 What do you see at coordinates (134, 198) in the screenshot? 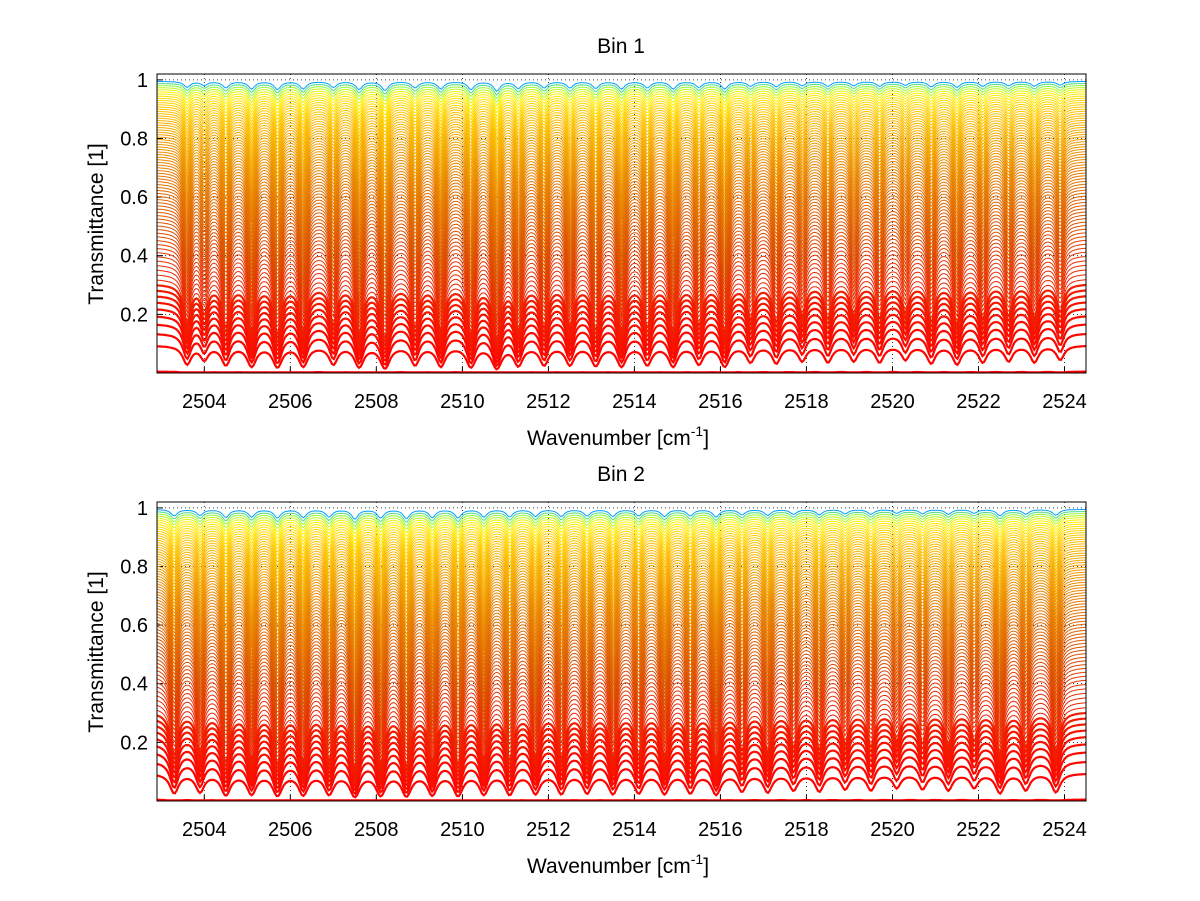
I see `y-tick-label: 0.6` at bounding box center [134, 198].